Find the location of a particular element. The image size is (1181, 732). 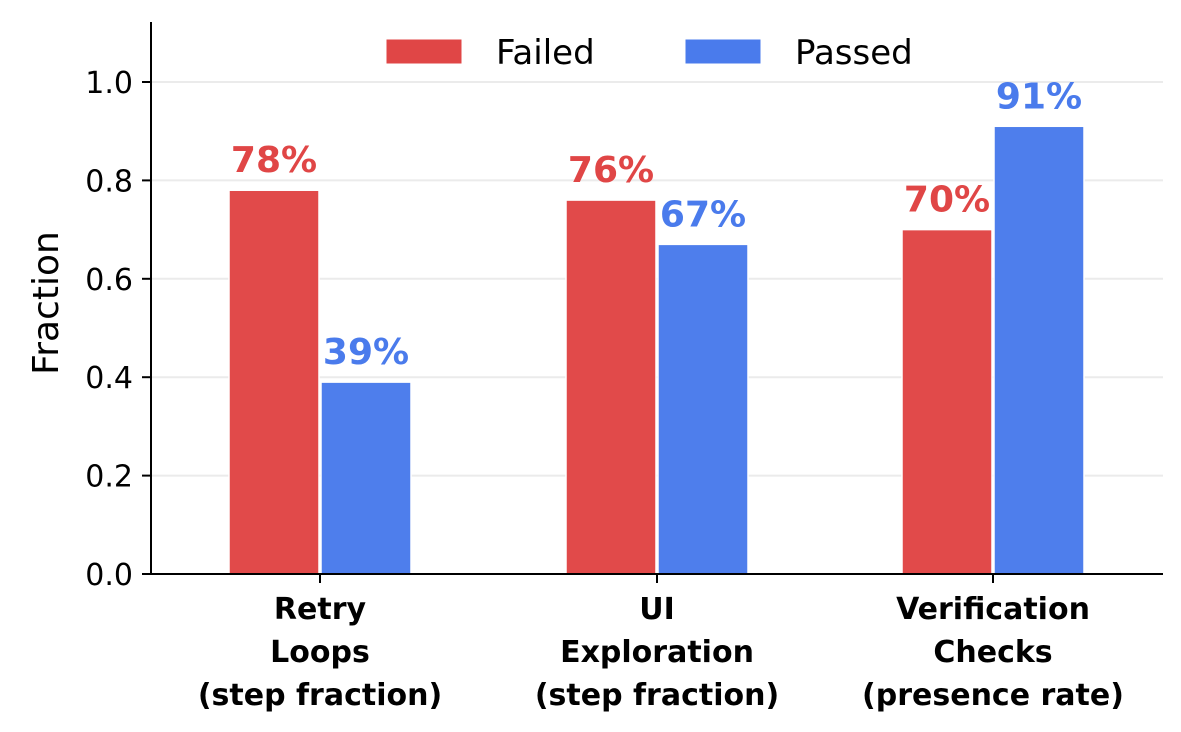

y-tick-label: 0.8 is located at coordinates (109, 181).